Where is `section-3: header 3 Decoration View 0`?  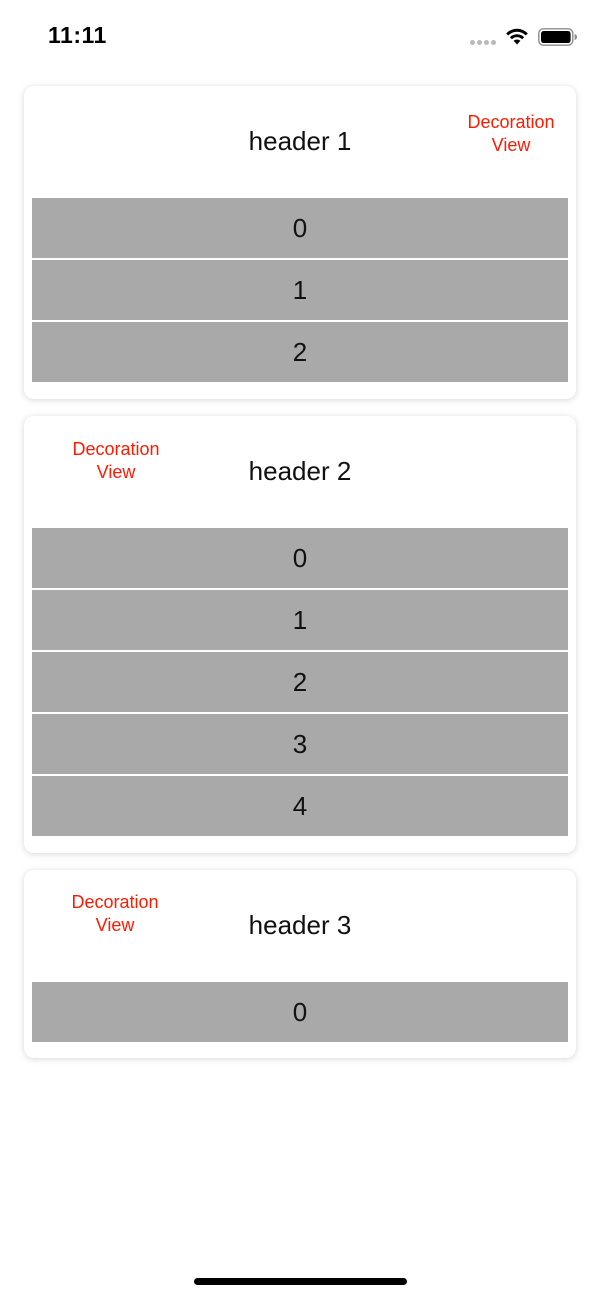
section-3: header 3 Decoration View 0 is located at coordinates (300, 964).